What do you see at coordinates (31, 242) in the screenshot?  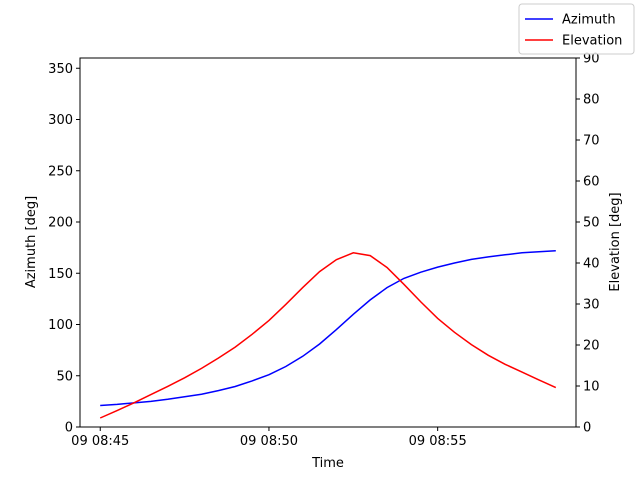 I see `y-axis-label-left: Azimuth [deg]` at bounding box center [31, 242].